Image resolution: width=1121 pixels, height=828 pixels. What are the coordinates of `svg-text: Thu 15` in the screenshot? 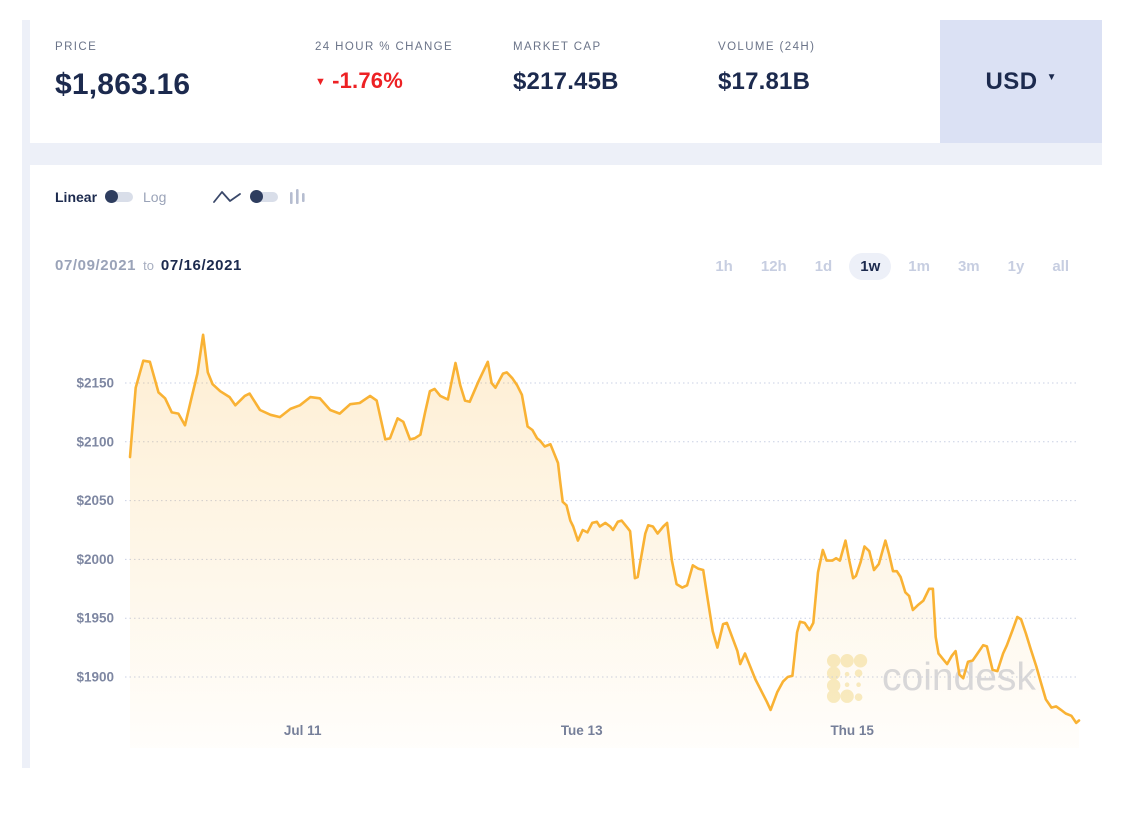 It's located at (852, 730).